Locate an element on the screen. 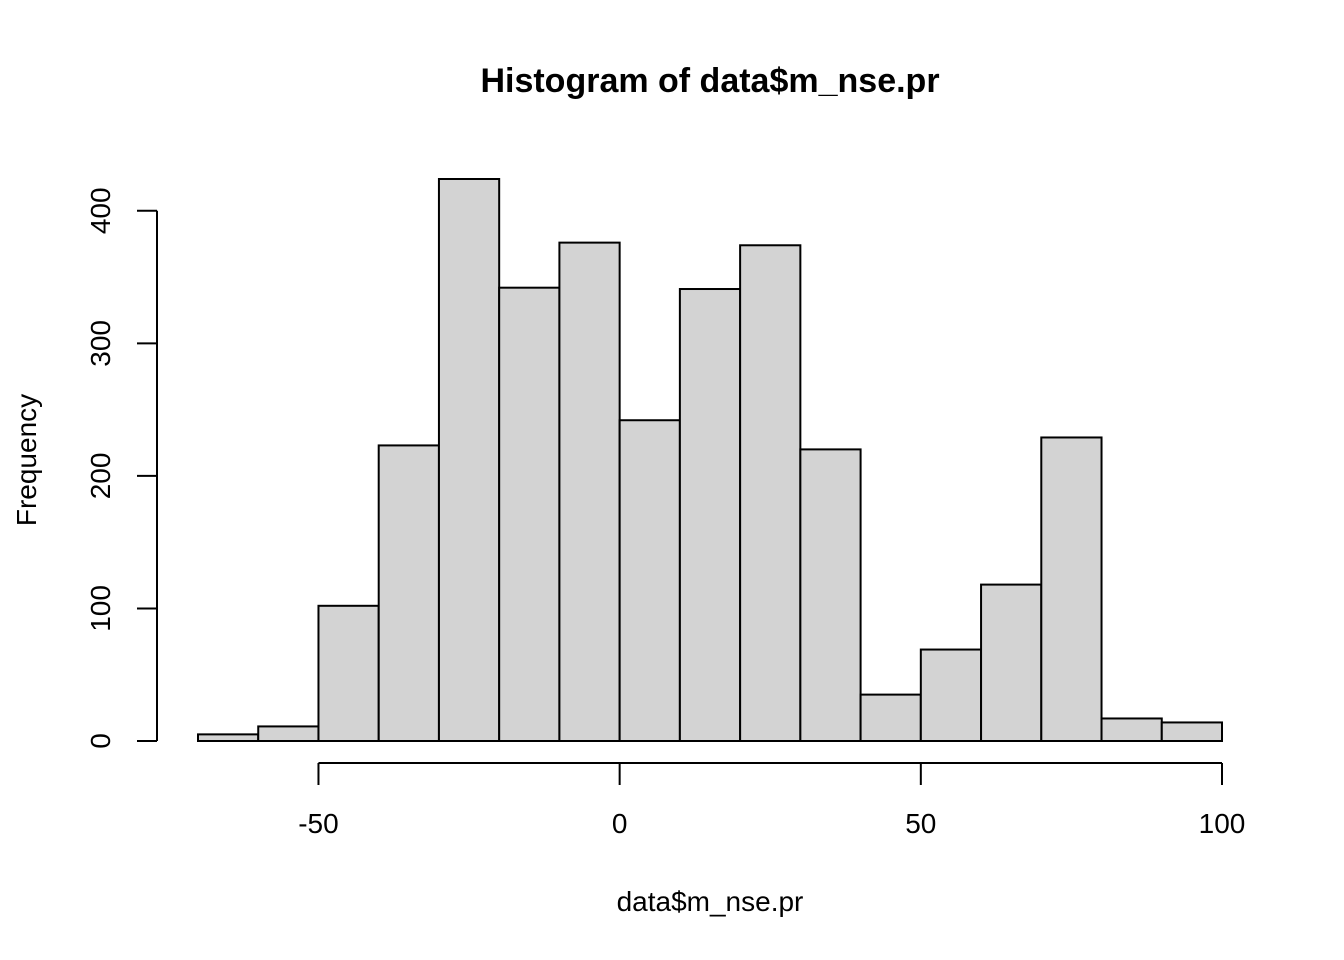 This screenshot has width=1344, height=960. y-axis-label: Frequency is located at coordinates (26, 460).